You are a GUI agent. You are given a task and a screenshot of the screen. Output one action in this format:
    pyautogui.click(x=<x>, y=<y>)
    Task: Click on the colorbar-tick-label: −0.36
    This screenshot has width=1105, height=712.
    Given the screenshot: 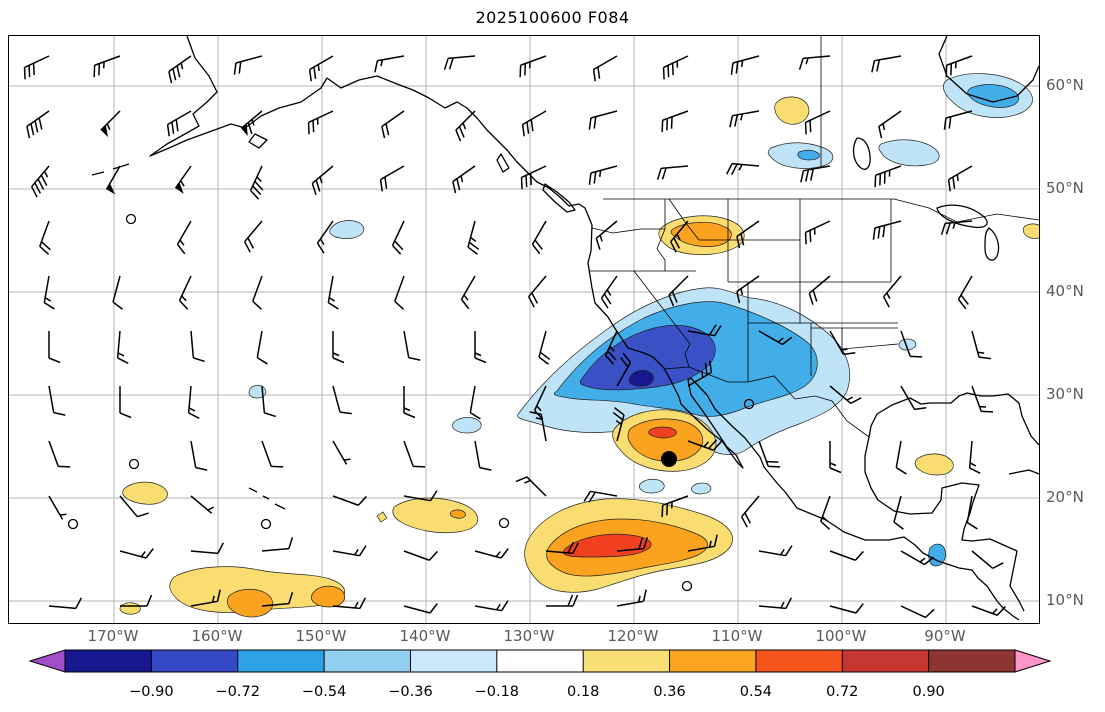 What is the action you would take?
    pyautogui.click(x=410, y=692)
    